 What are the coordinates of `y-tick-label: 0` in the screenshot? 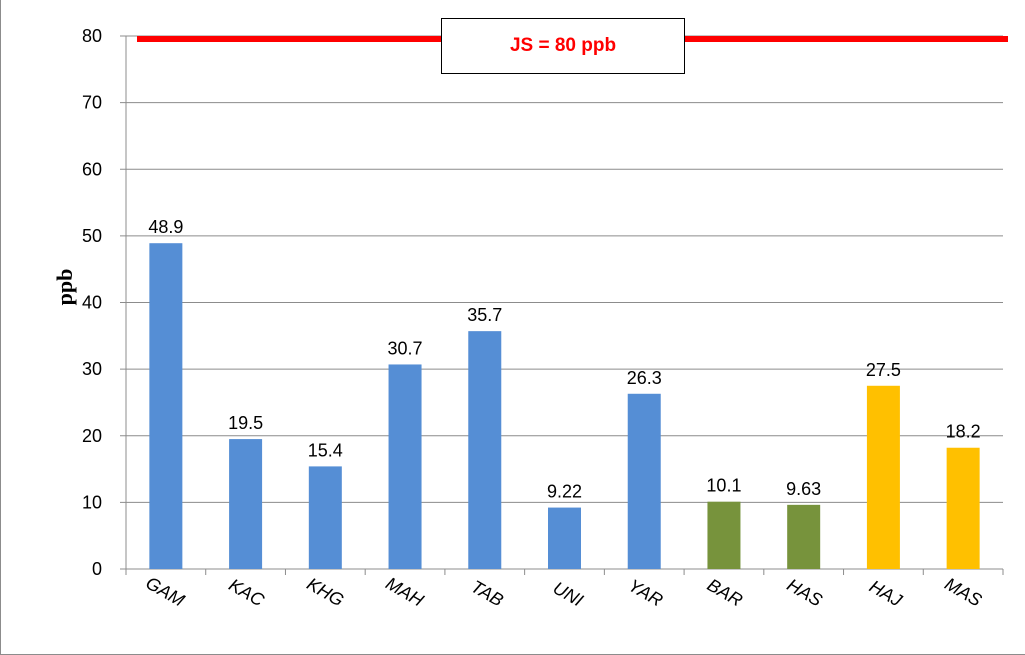 It's located at (97, 569).